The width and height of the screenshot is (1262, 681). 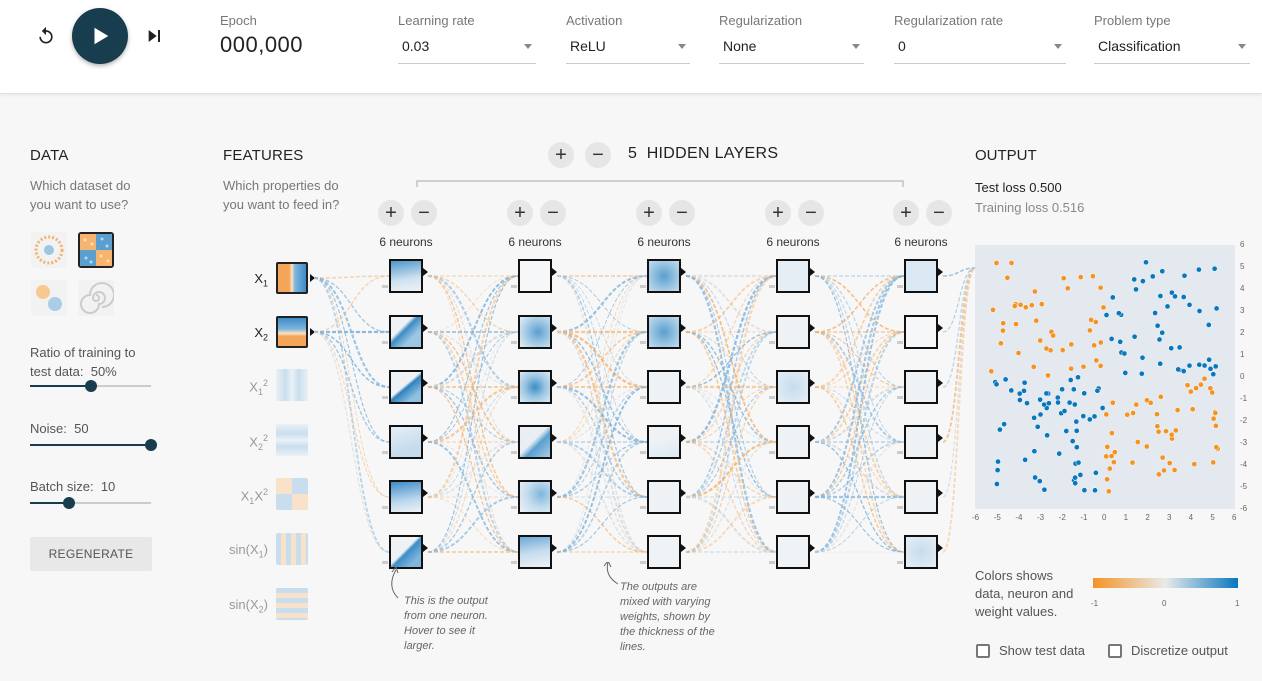 I want to click on dataset-circle, so click(x=49, y=250).